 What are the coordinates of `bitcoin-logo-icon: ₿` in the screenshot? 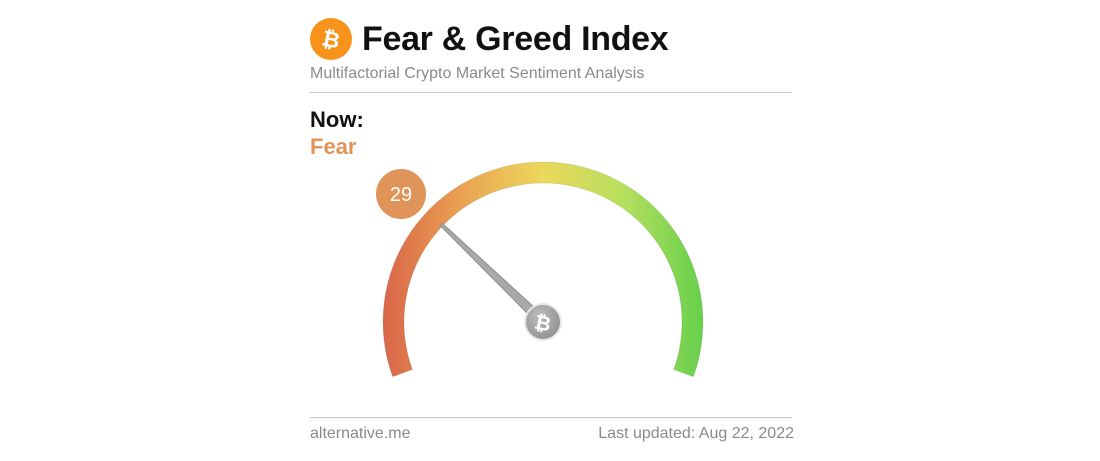 It's located at (331, 39).